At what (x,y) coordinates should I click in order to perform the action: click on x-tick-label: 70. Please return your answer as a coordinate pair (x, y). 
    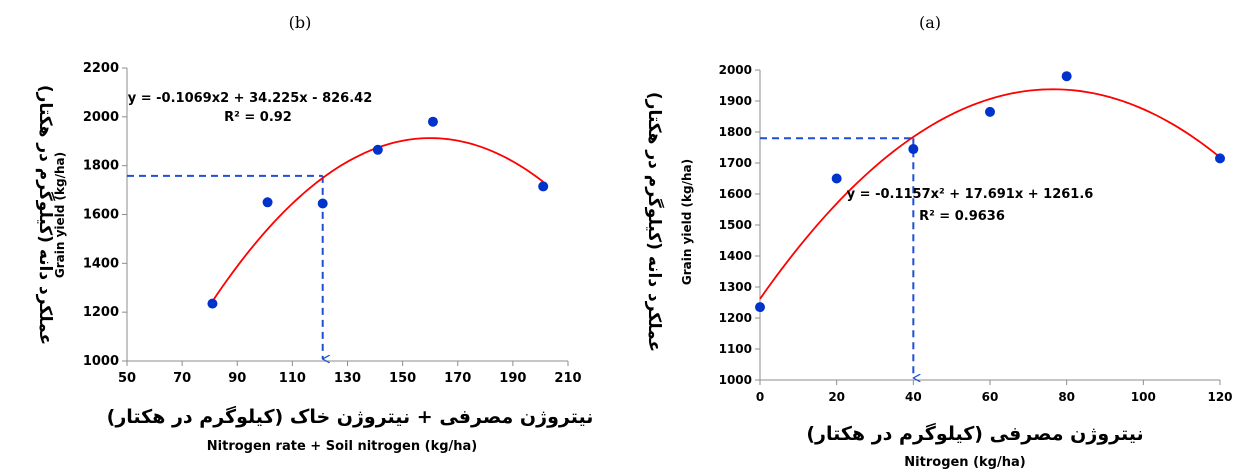
    Looking at the image, I should click on (182, 378).